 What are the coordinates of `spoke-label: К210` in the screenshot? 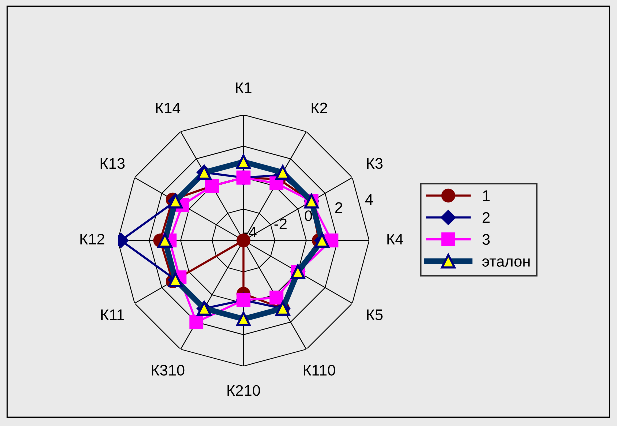 It's located at (244, 390).